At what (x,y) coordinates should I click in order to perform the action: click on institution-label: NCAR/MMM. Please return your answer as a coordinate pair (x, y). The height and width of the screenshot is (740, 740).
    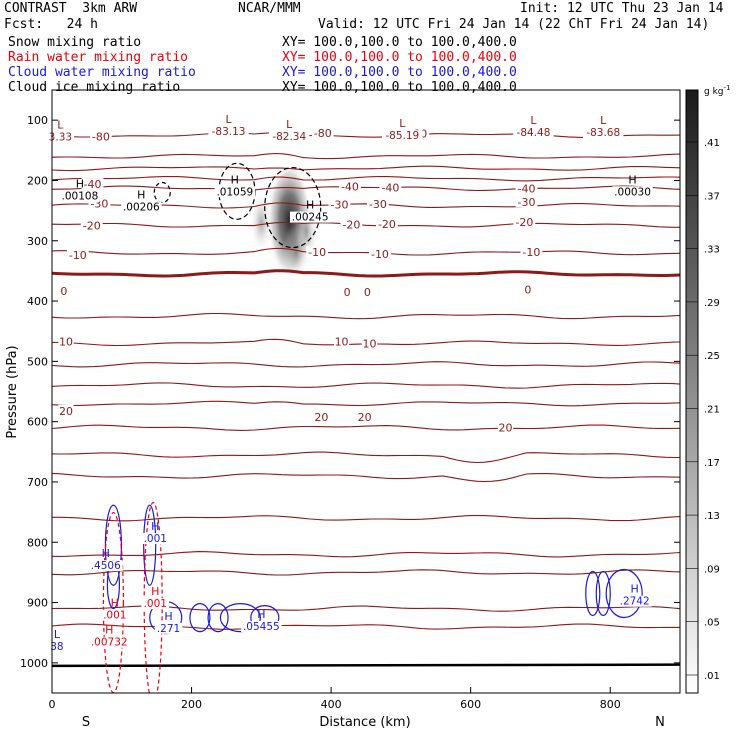
    Looking at the image, I should click on (269, 8).